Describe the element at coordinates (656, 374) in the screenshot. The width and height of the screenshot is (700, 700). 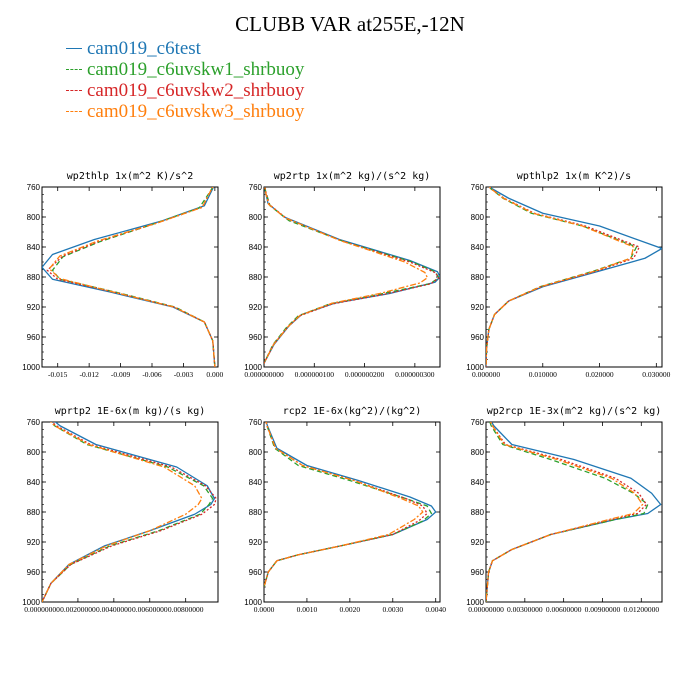
I see `x-tick-label: 0.030000` at that location.